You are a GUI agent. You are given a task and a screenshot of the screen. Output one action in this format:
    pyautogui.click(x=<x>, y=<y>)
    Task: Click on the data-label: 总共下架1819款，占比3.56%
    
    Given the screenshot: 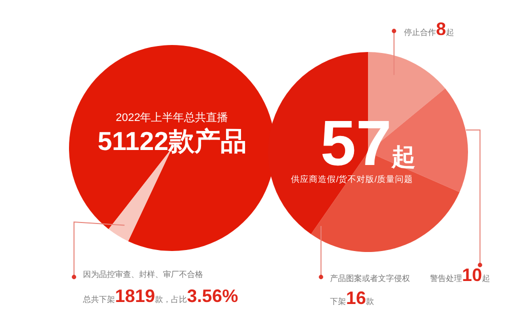 What is the action you would take?
    pyautogui.click(x=160, y=296)
    